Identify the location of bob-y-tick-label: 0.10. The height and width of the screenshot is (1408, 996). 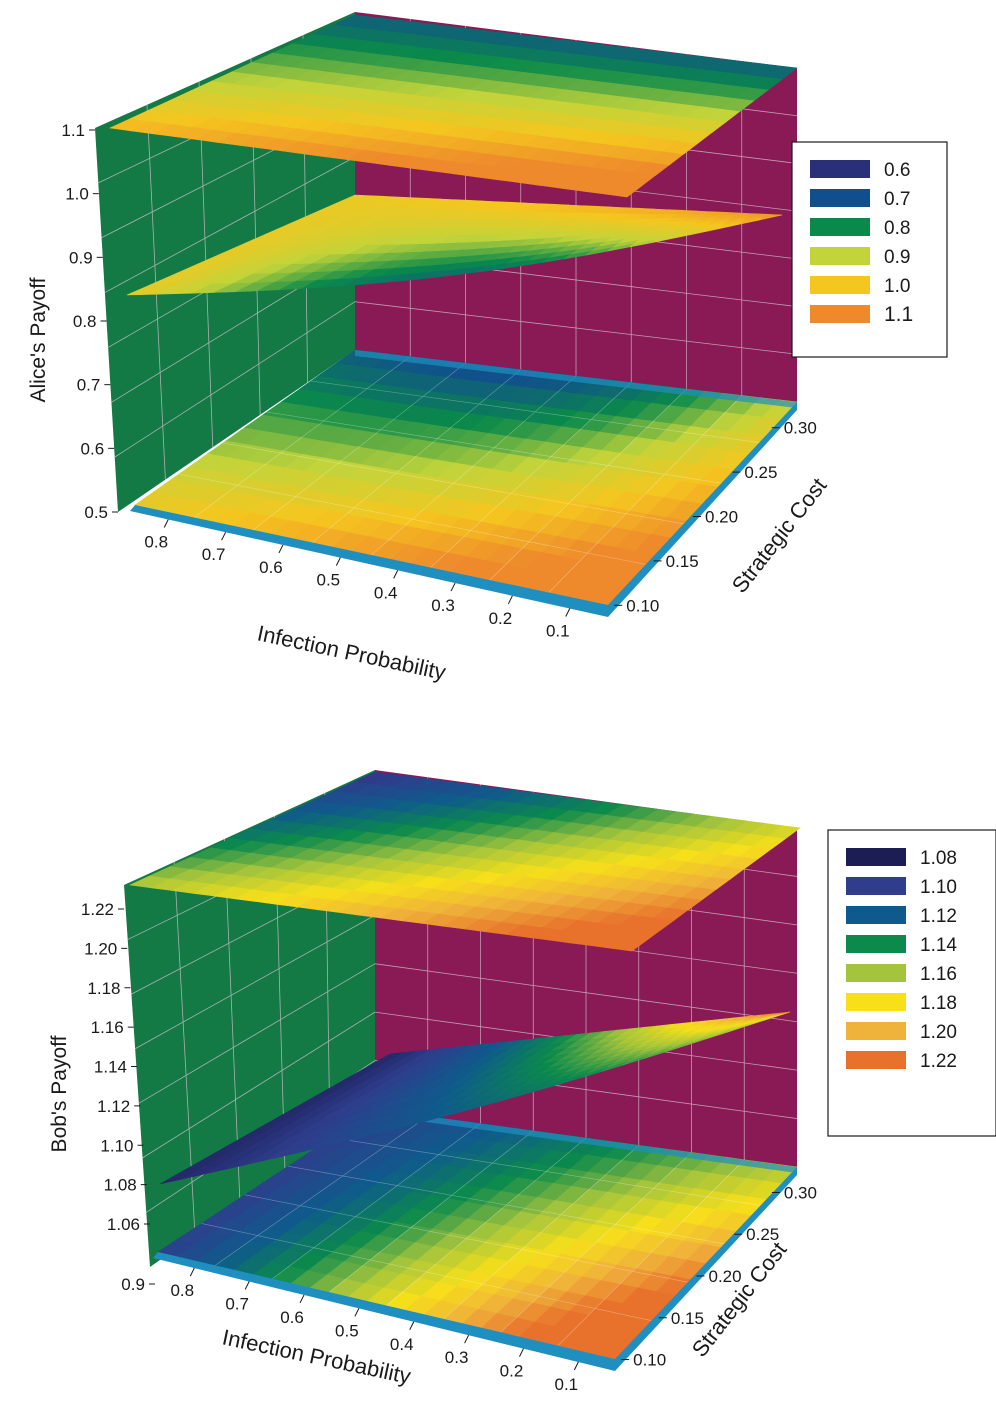
(649, 1360).